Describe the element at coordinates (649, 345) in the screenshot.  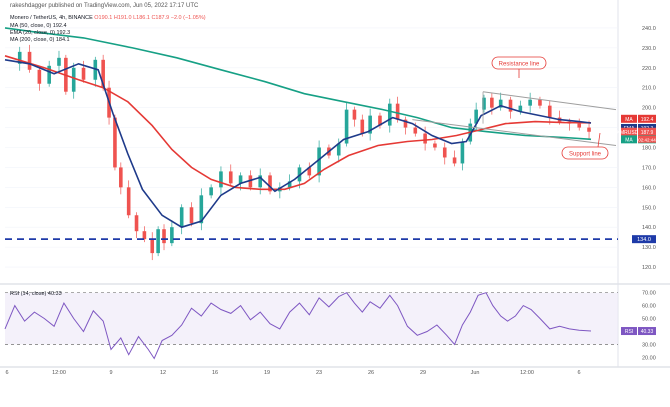
I see `rsi-tick-label: 30.00` at that location.